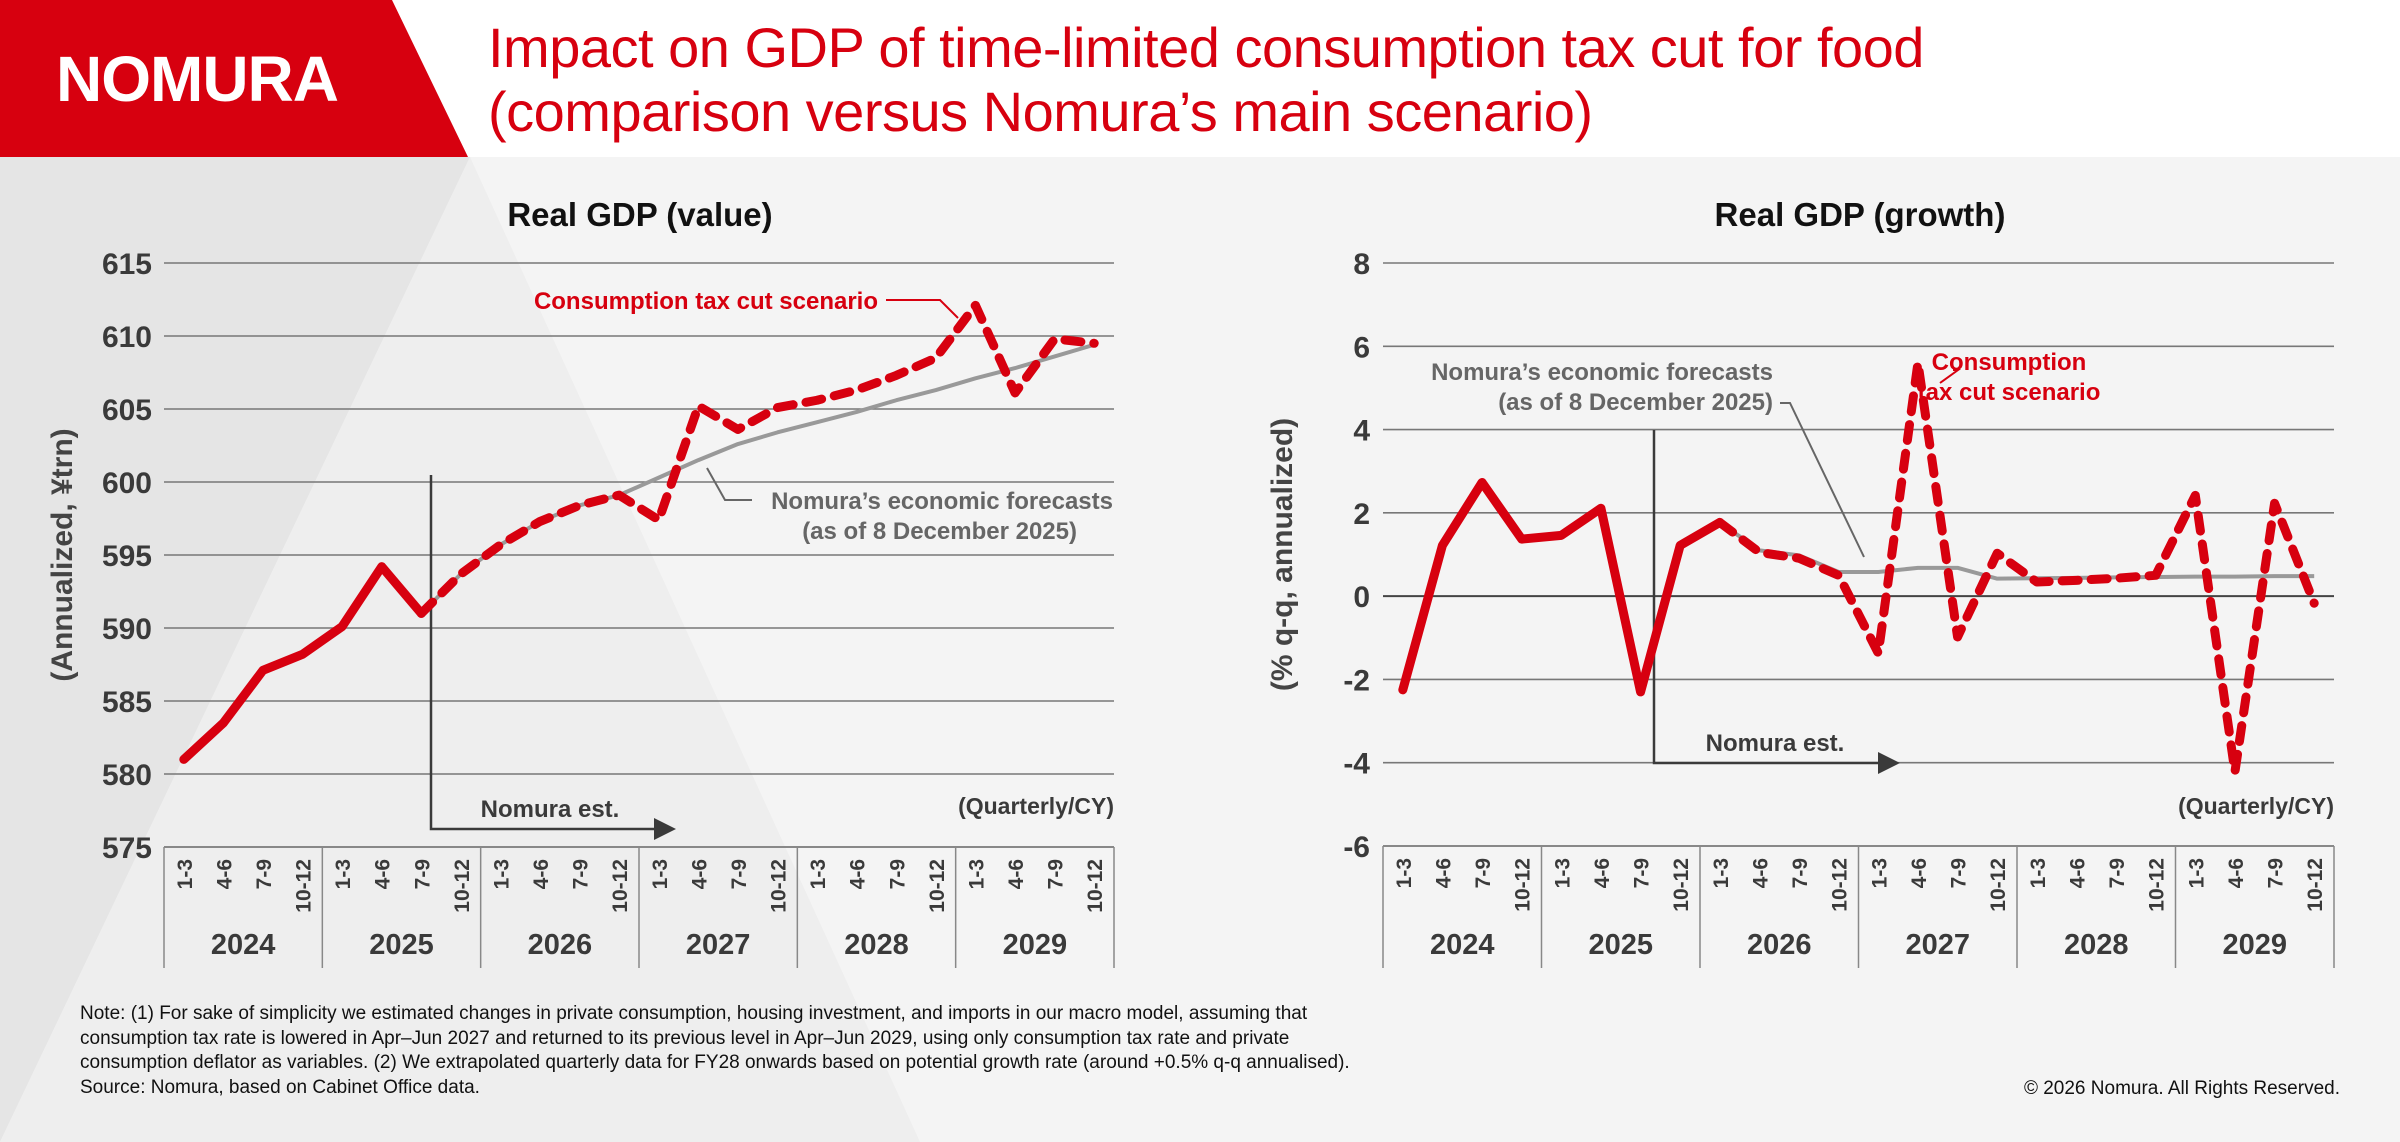 Image resolution: width=2400 pixels, height=1142 pixels. I want to click on y-tick-label: -2, so click(1356, 680).